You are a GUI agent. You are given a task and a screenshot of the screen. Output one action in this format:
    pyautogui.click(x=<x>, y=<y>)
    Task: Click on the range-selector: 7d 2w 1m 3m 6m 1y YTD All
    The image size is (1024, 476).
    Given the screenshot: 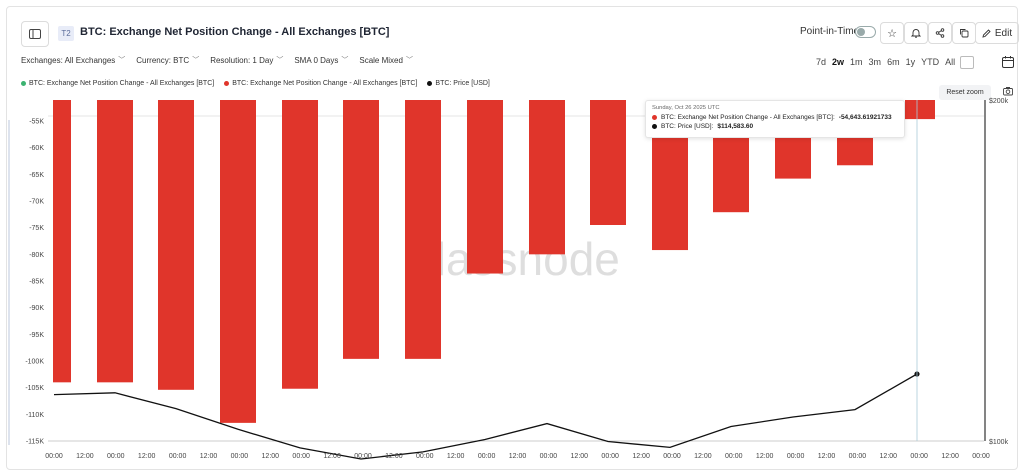 What is the action you would take?
    pyautogui.click(x=894, y=62)
    